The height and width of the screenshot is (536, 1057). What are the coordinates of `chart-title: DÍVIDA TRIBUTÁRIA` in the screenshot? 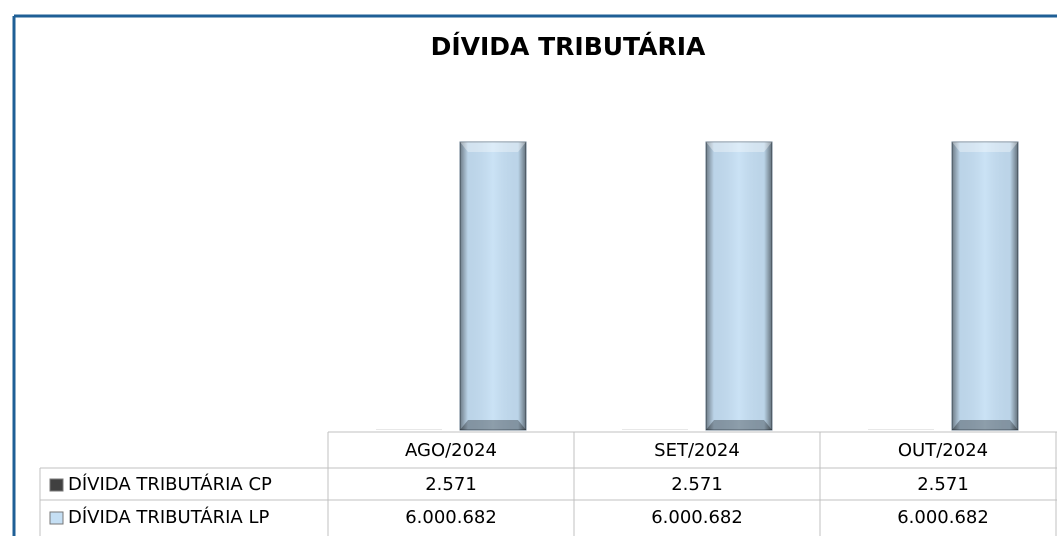 It's located at (568, 46).